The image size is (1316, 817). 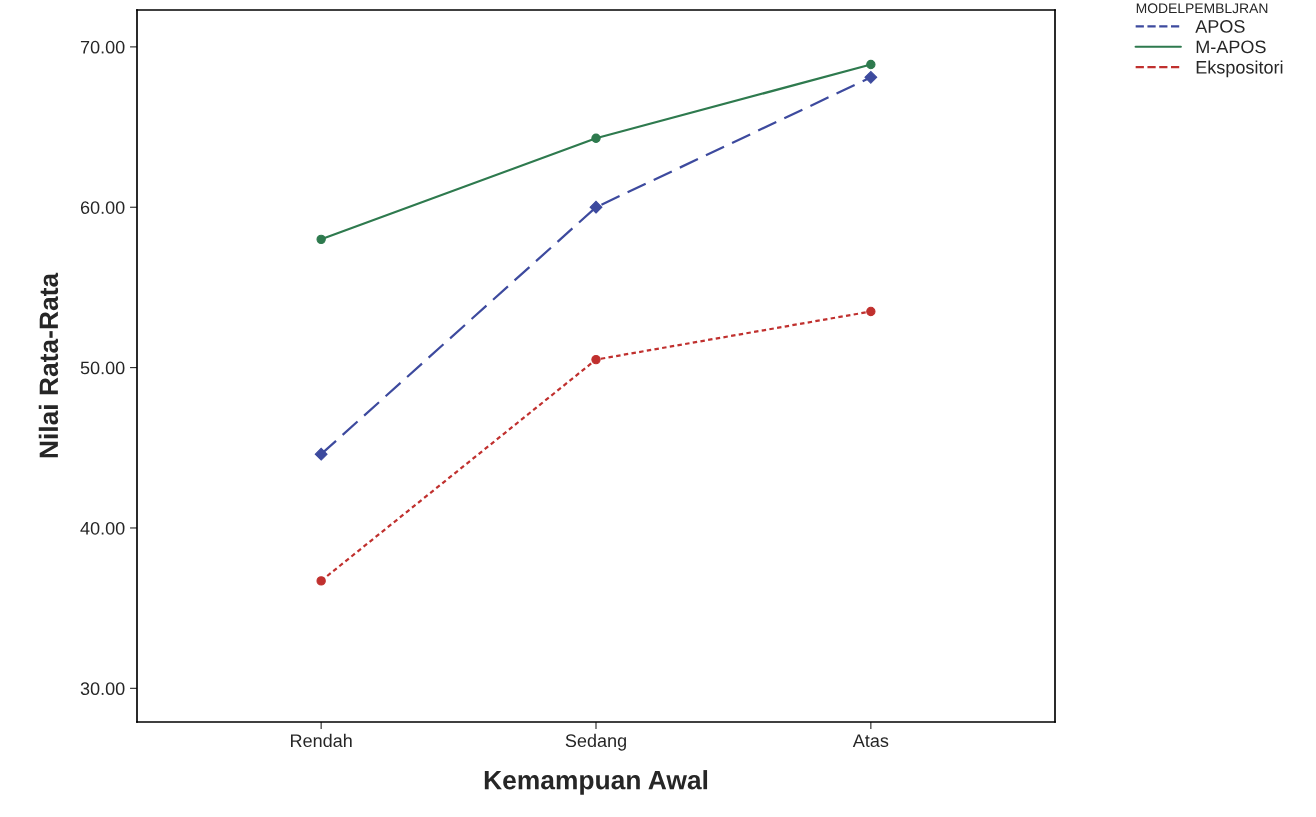 I want to click on legend-label: M-APOS, so click(x=1231, y=47).